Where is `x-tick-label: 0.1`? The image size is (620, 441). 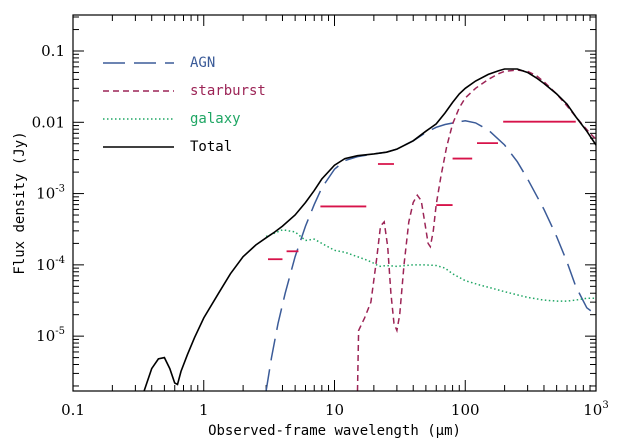
x-tick-label: 0.1 is located at coordinates (73, 410).